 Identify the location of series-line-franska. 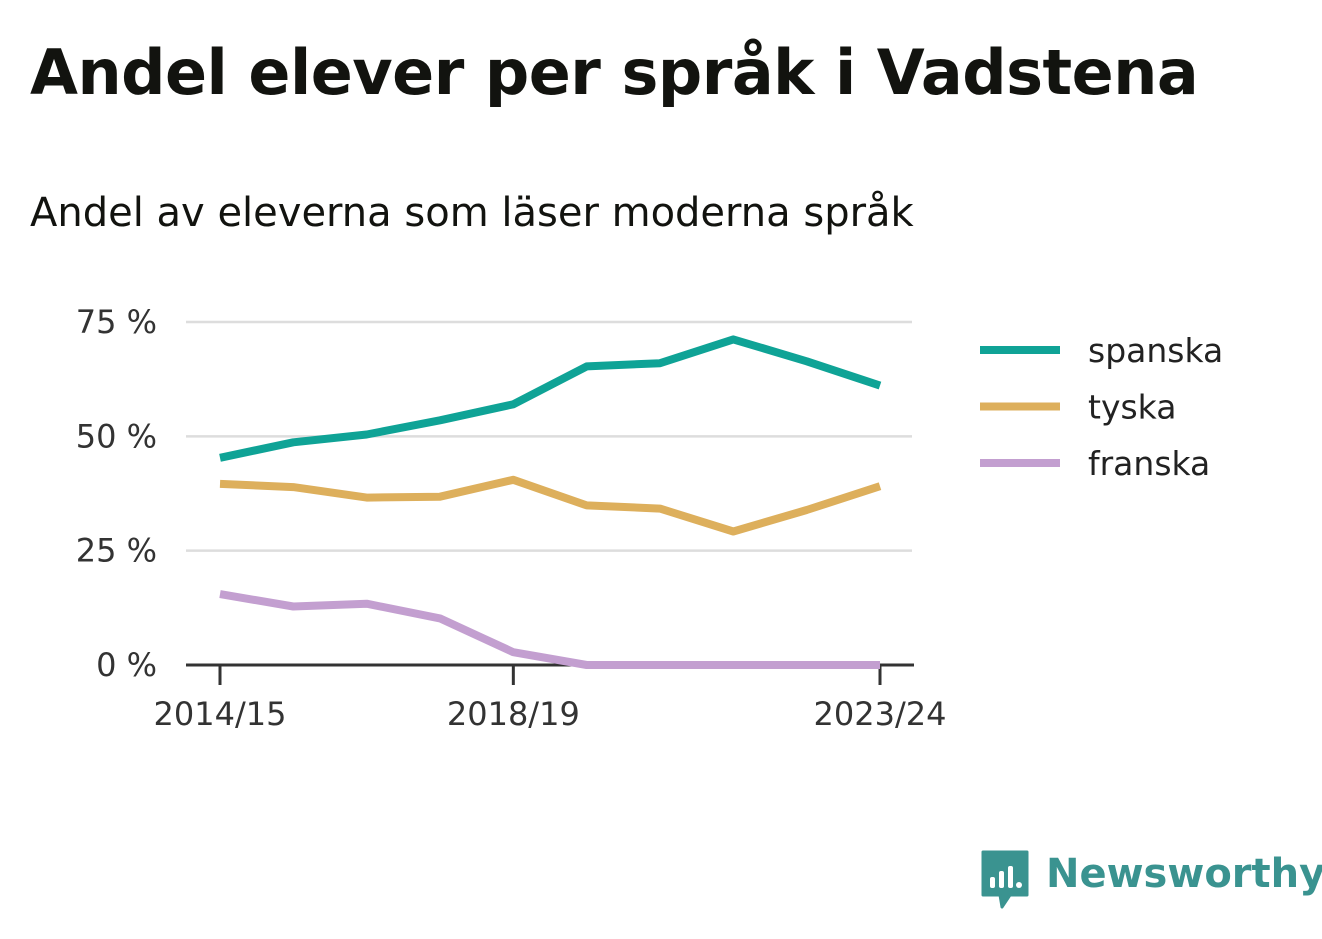
(549, 629).